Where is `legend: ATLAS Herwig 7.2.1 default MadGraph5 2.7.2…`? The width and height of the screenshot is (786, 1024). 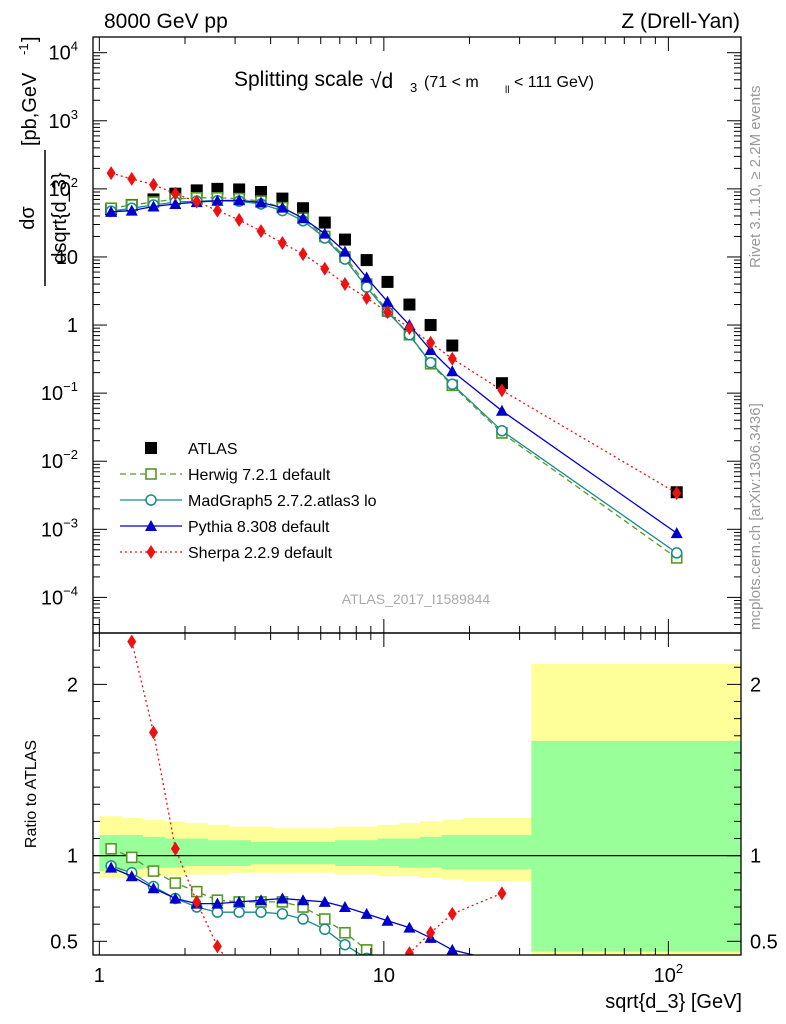 legend: ATLAS Herwig 7.2.1 default MadGraph5 2.7.2… is located at coordinates (248, 501).